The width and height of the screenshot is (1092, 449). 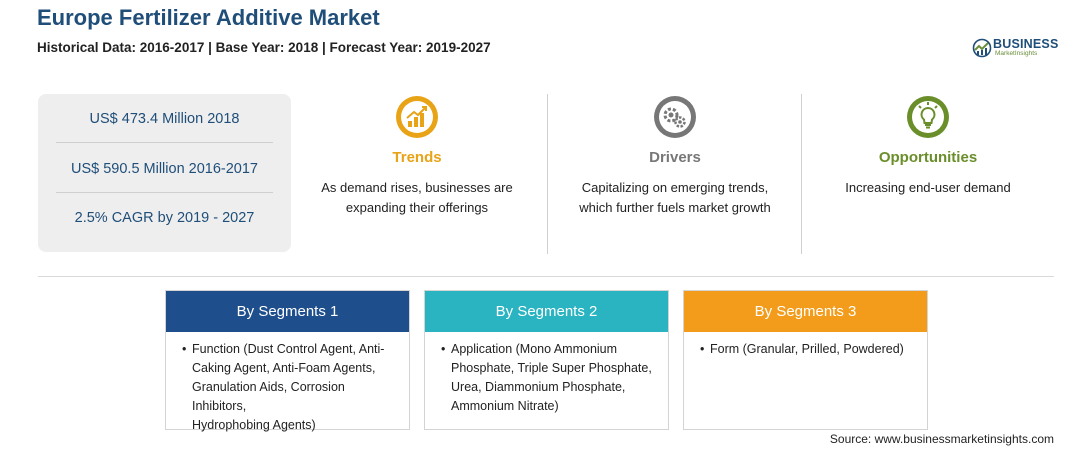 I want to click on factor-description-line: As demand rises, businesses are, so click(x=417, y=187).